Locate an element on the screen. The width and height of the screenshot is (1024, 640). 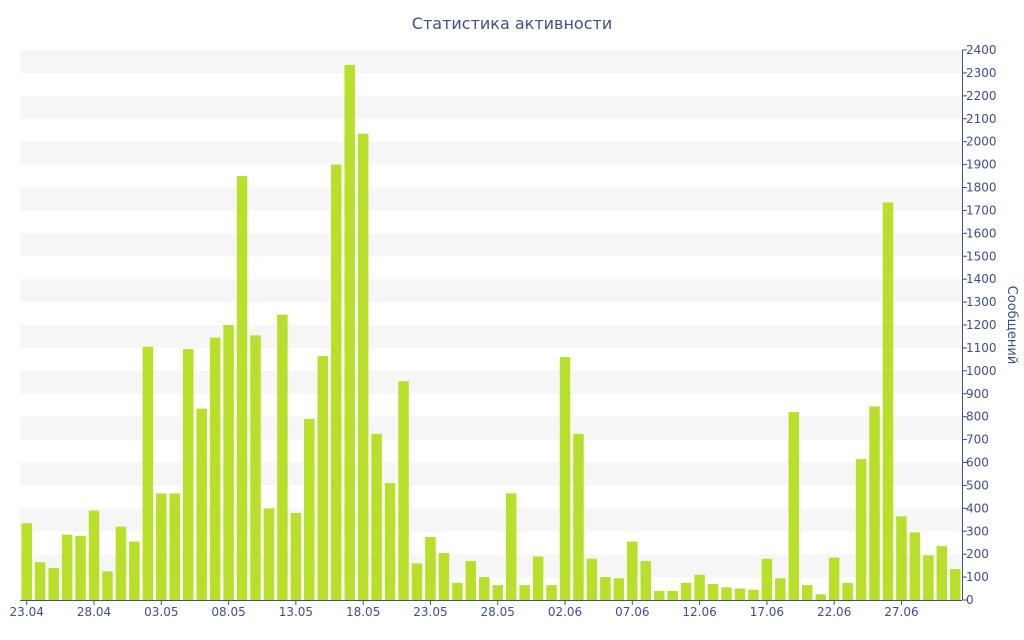
bar-27.06 is located at coordinates (901, 558).